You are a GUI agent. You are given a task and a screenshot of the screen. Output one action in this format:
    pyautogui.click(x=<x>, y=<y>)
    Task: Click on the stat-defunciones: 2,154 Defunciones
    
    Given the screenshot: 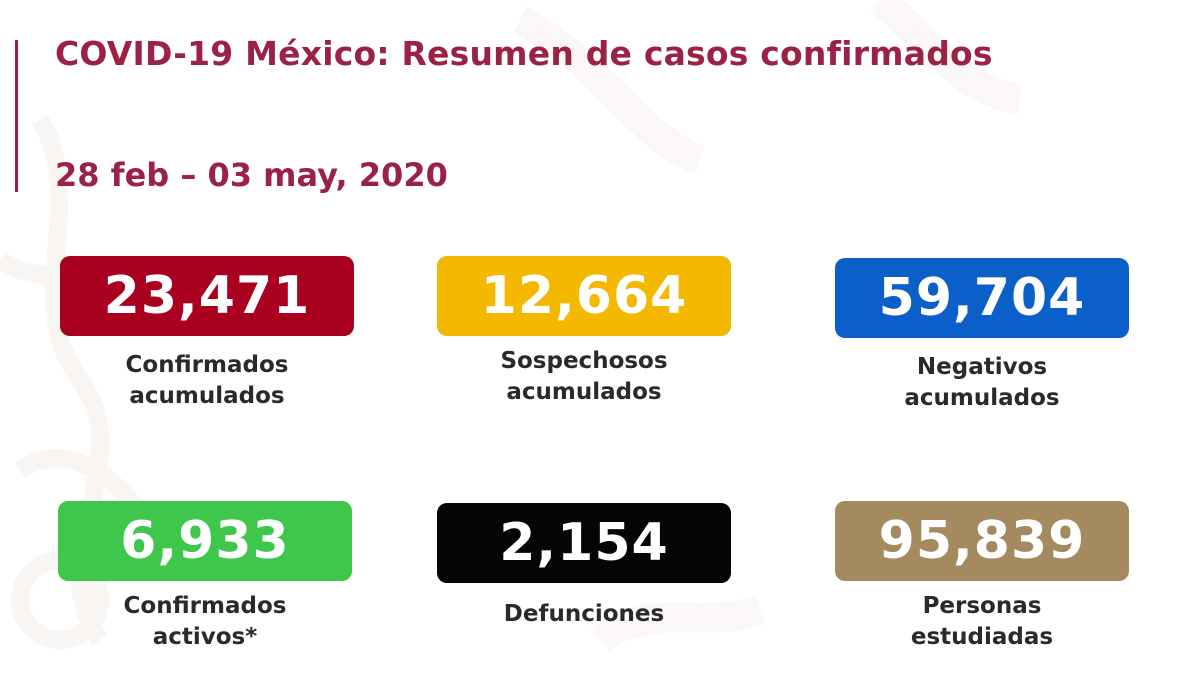 What is the action you would take?
    pyautogui.click(x=584, y=566)
    